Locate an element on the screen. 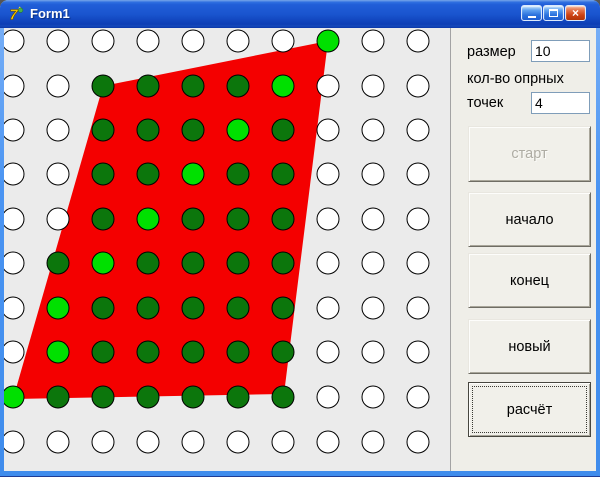 Image resolution: width=600 pixels, height=477 pixels. minimize-button is located at coordinates (531, 13).